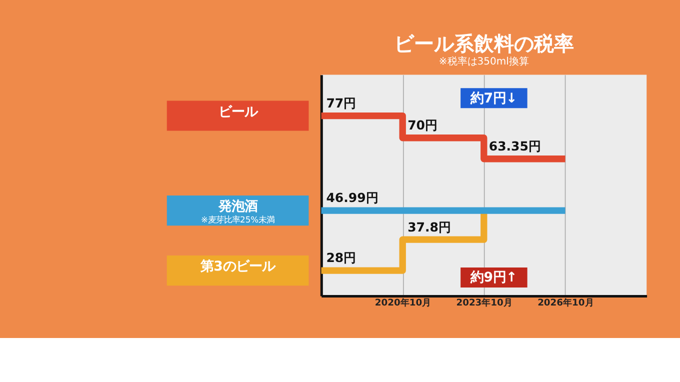 The width and height of the screenshot is (680, 382). Describe the element at coordinates (484, 302) in the screenshot. I see `x-tick-label: 2023年10月` at that location.